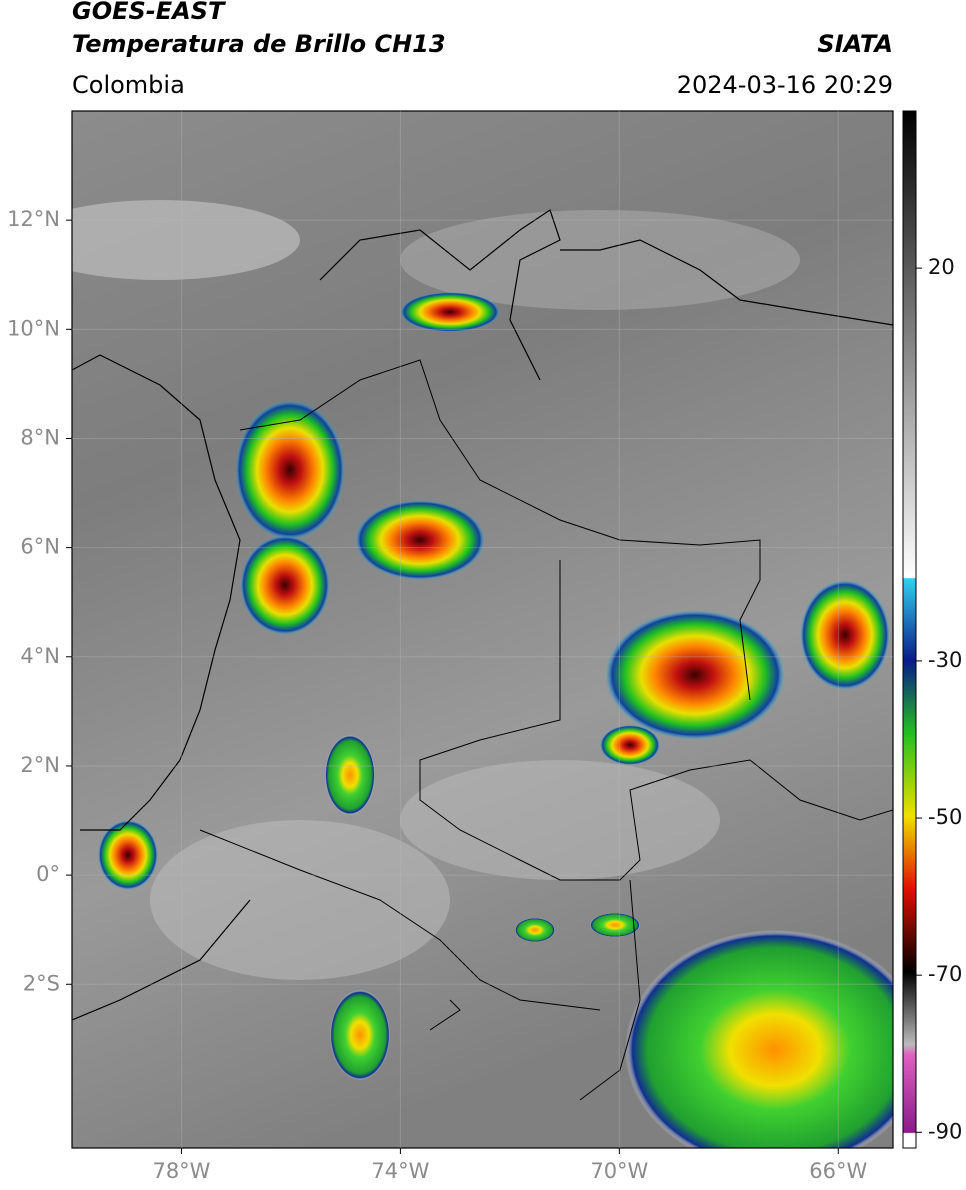 Image resolution: width=966 pixels, height=1190 pixels. Describe the element at coordinates (40, 656) in the screenshot. I see `y-tick-label: 4°N` at that location.